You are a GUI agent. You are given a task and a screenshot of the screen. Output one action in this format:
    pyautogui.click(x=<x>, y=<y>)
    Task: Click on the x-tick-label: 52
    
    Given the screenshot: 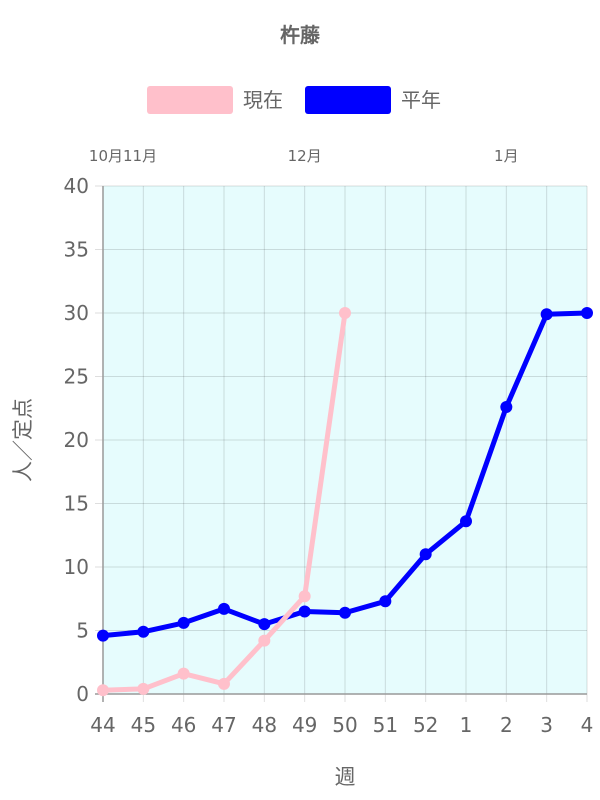 What is the action you would take?
    pyautogui.click(x=425, y=725)
    